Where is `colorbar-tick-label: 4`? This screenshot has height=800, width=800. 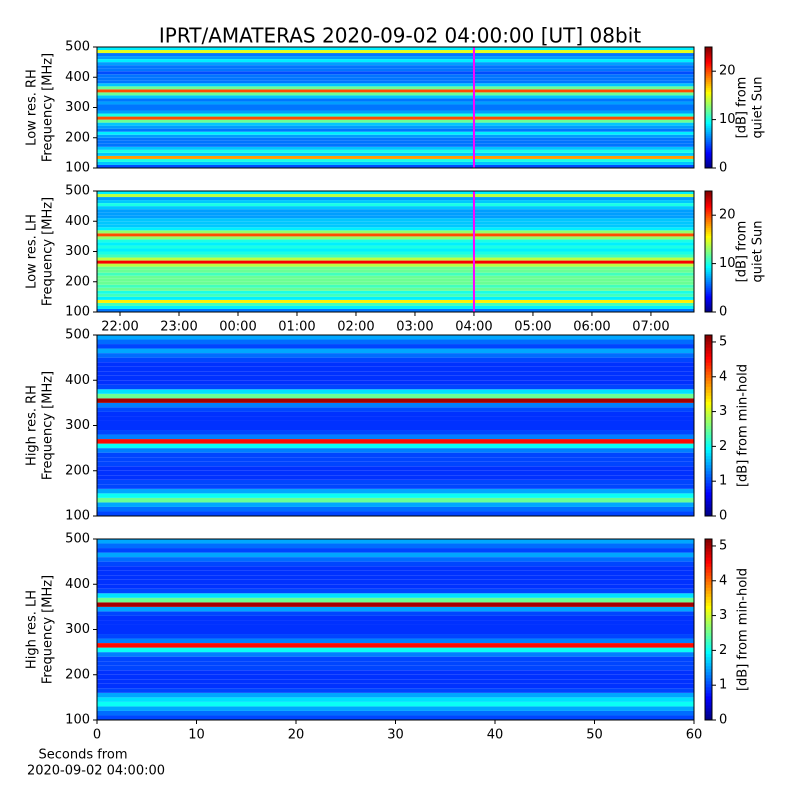
colorbar-tick-label: 4 is located at coordinates (723, 580).